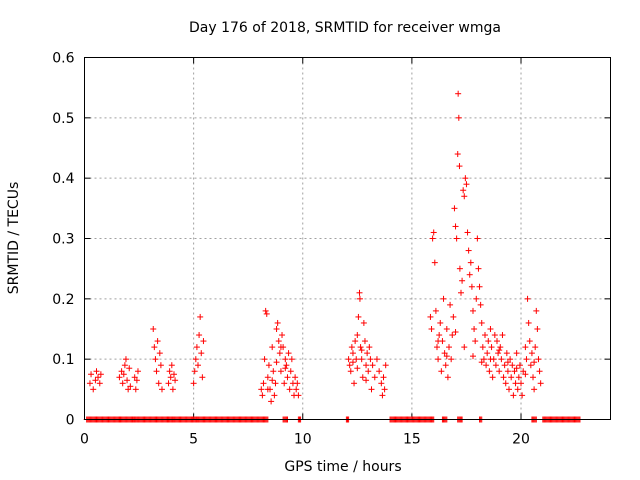 The width and height of the screenshot is (640, 480). Describe the element at coordinates (303, 440) in the screenshot. I see `x-tick-label: 10` at that location.